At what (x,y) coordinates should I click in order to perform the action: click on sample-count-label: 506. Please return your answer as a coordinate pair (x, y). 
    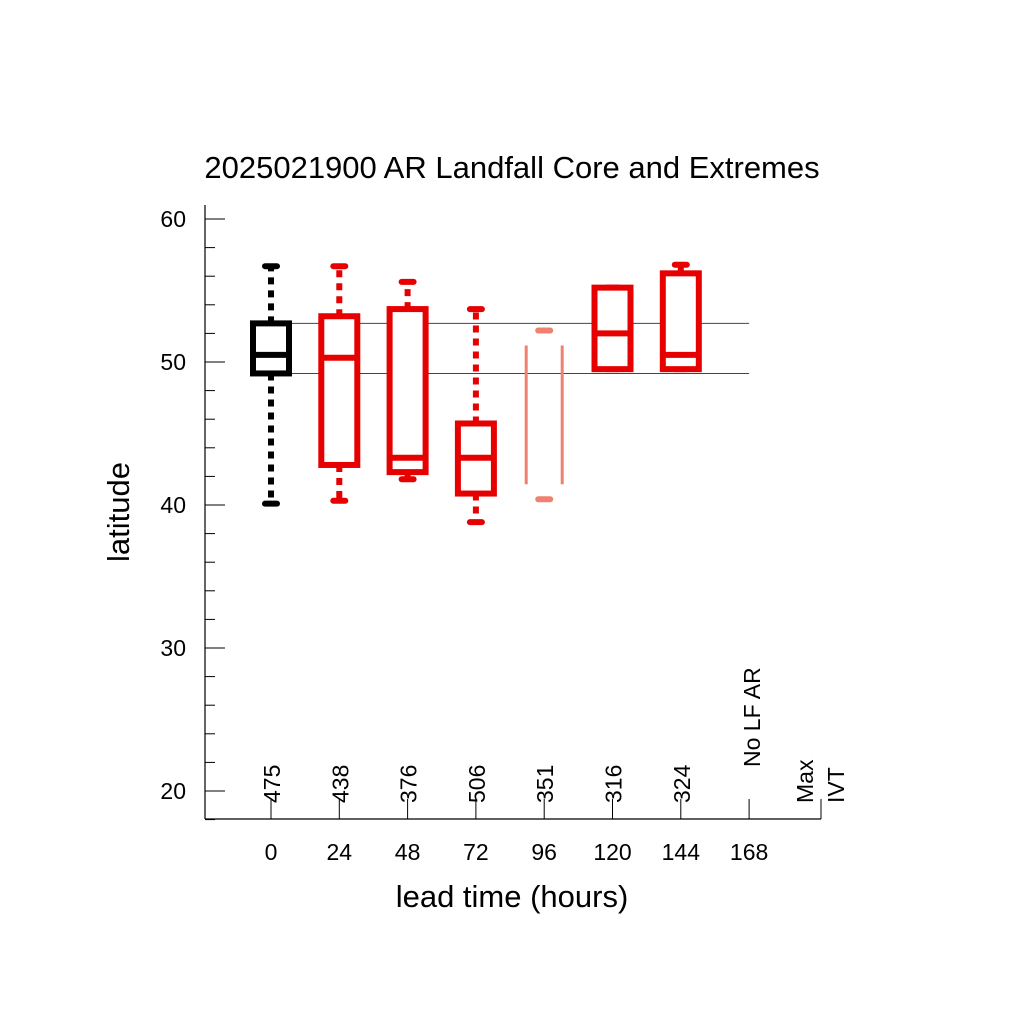
    Looking at the image, I should click on (477, 784).